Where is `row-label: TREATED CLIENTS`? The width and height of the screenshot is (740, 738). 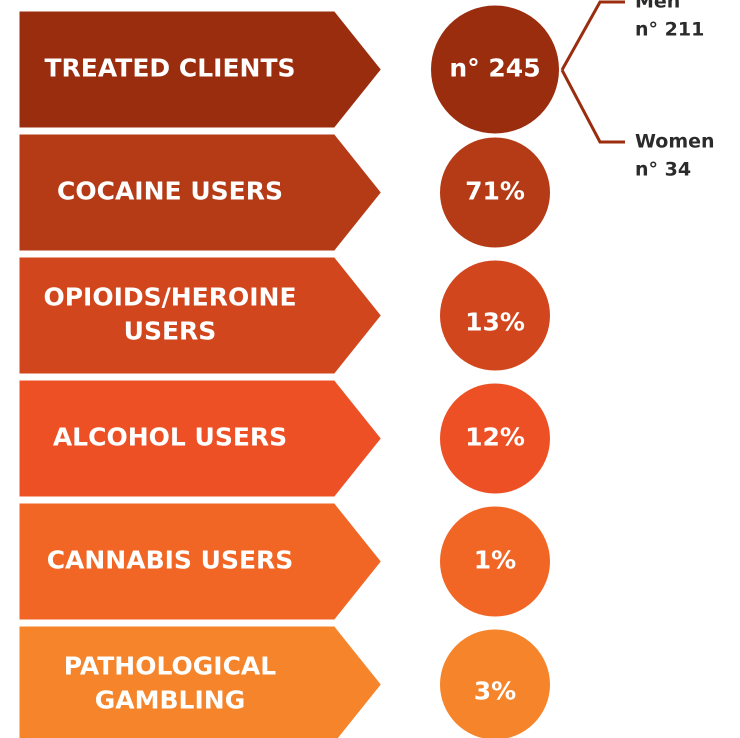
row-label: TREATED CLIENTS is located at coordinates (169, 68).